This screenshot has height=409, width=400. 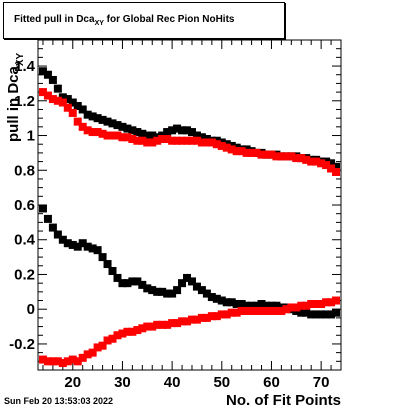 What do you see at coordinates (25, 66) in the screenshot?
I see `y-tick-label: 1.4` at bounding box center [25, 66].